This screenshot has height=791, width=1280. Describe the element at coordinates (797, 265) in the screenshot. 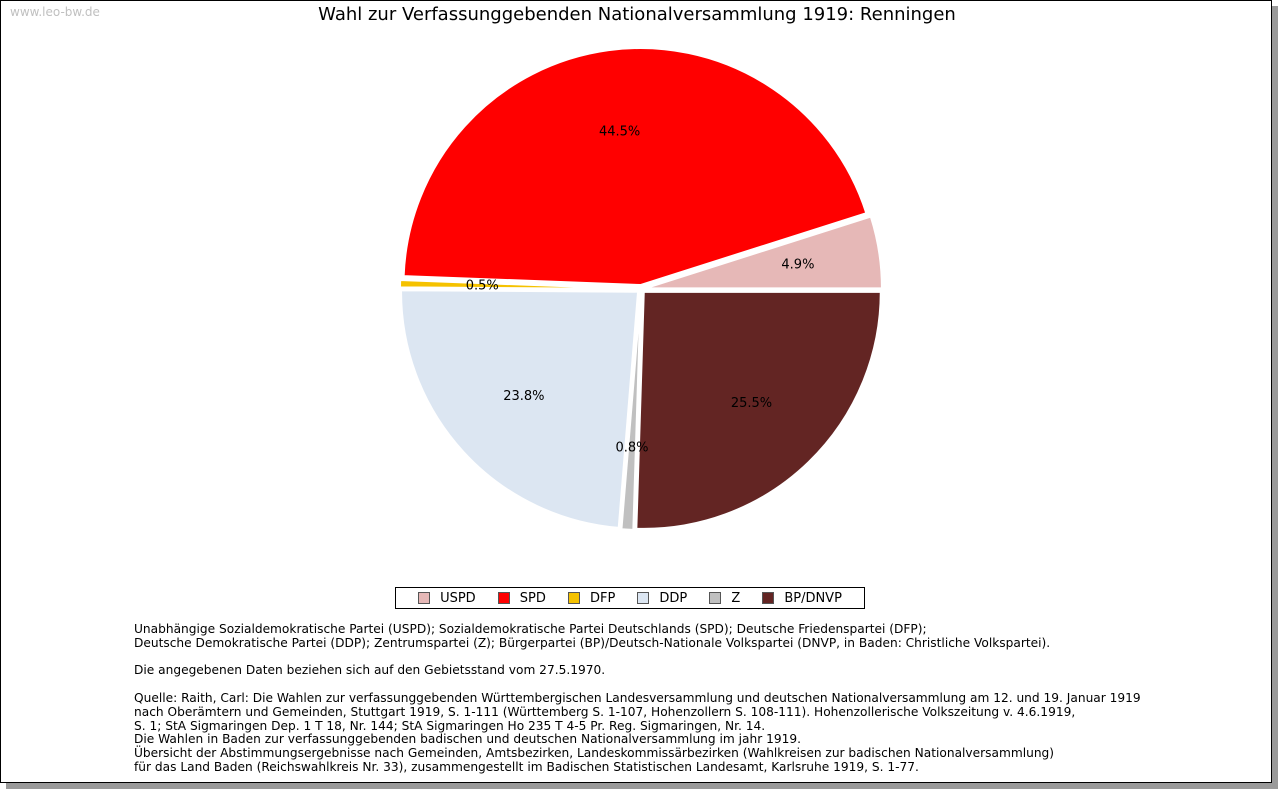

I see `slice-label-uspd: 4.9%` at that location.